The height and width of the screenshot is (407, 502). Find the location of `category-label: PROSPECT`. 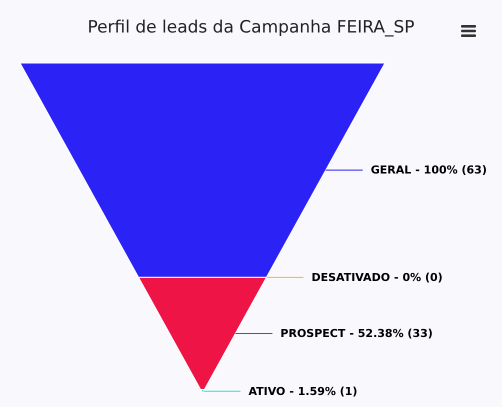

category-label: PROSPECT is located at coordinates (313, 333).